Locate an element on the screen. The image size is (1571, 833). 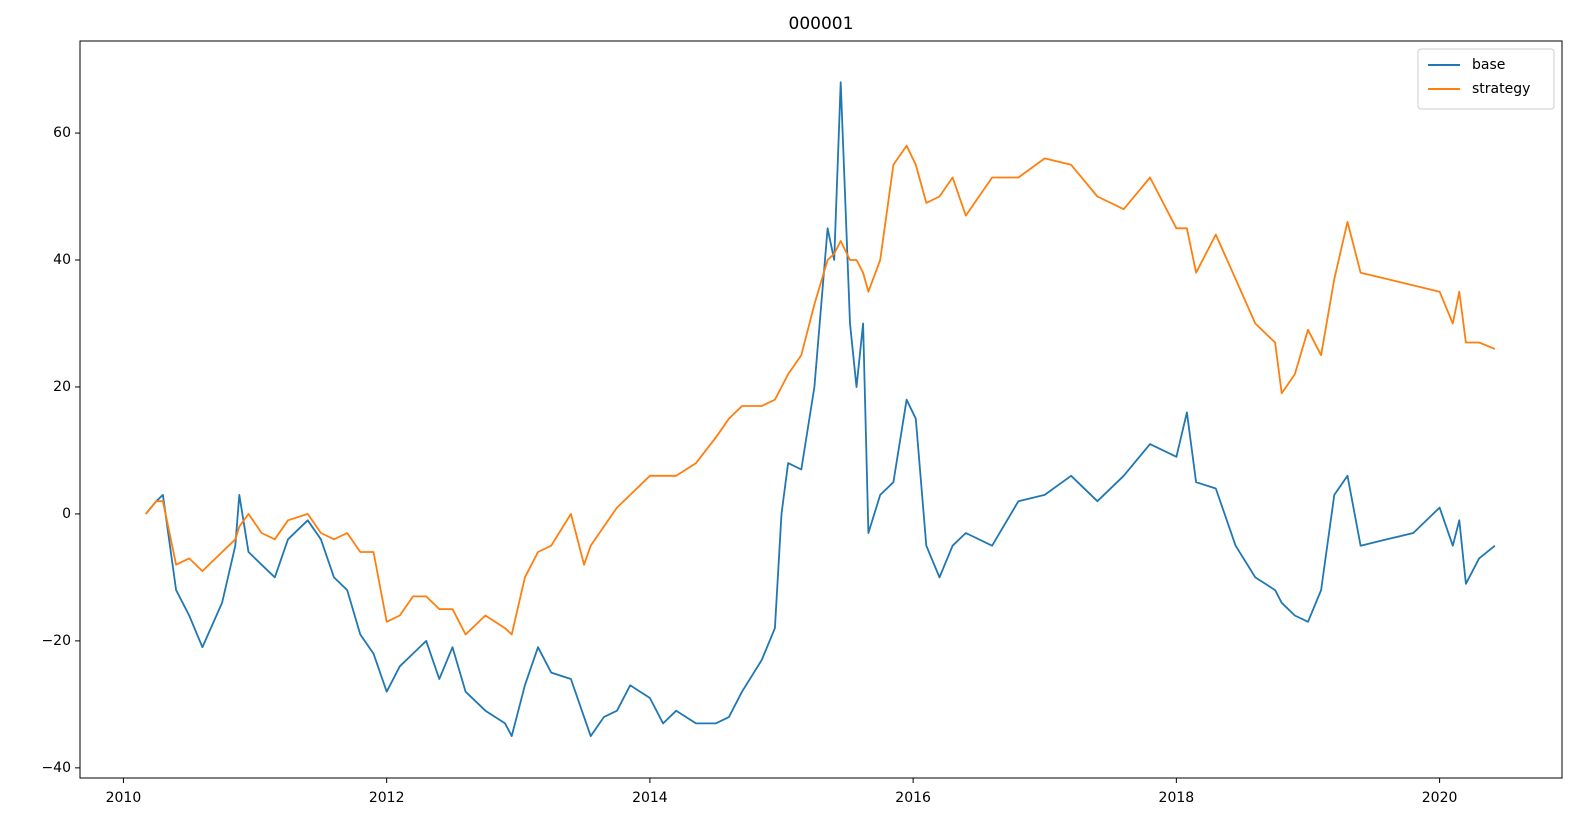
legend-label: base is located at coordinates (1488, 65).